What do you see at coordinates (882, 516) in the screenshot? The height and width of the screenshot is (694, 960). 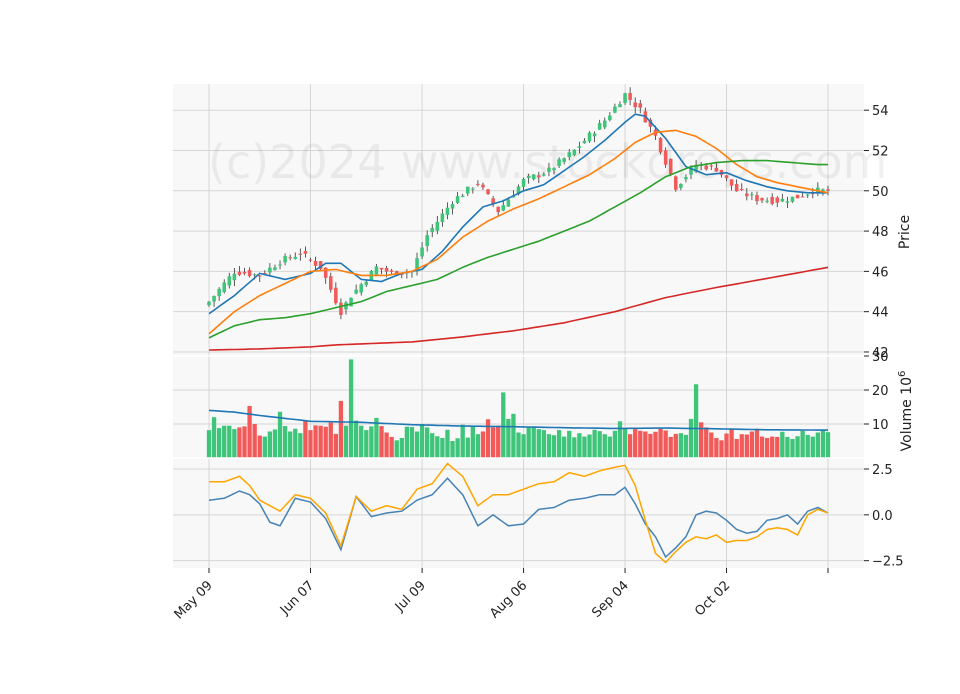 I see `oscillator-tick-label: 0.0` at bounding box center [882, 516].